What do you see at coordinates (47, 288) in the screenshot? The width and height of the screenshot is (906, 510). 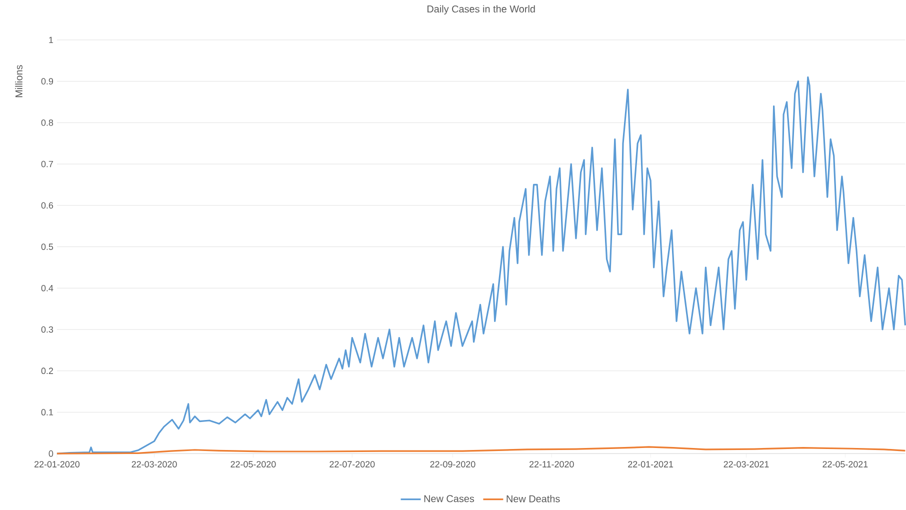 I see `y-tick-label: 0.4` at bounding box center [47, 288].